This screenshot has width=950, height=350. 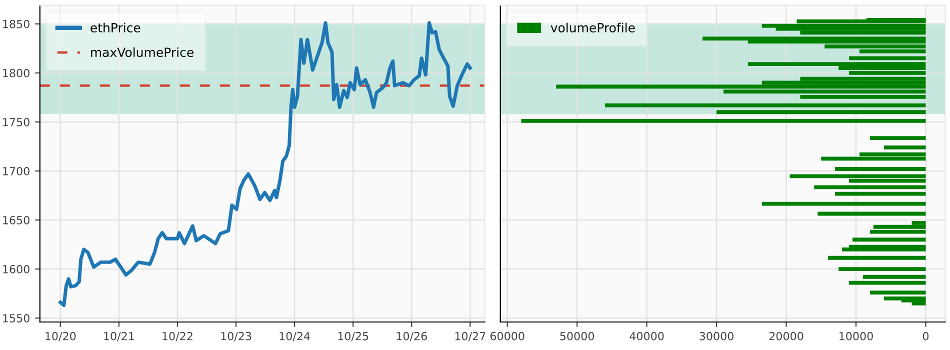 I want to click on x-tick-label: 10/26, so click(x=411, y=337).